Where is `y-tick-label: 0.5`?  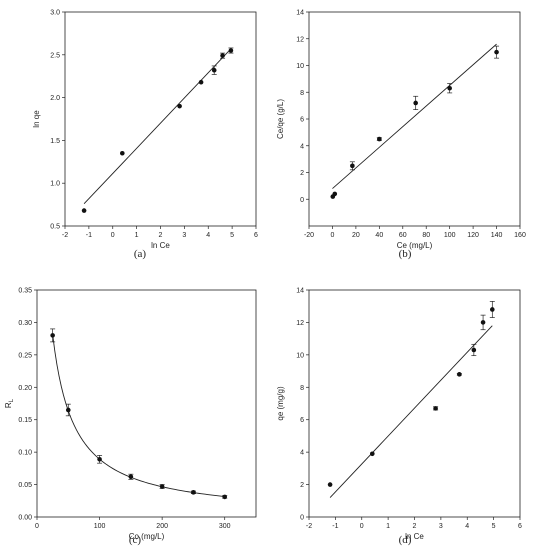
y-tick-label: 0.5 is located at coordinates (55, 227).